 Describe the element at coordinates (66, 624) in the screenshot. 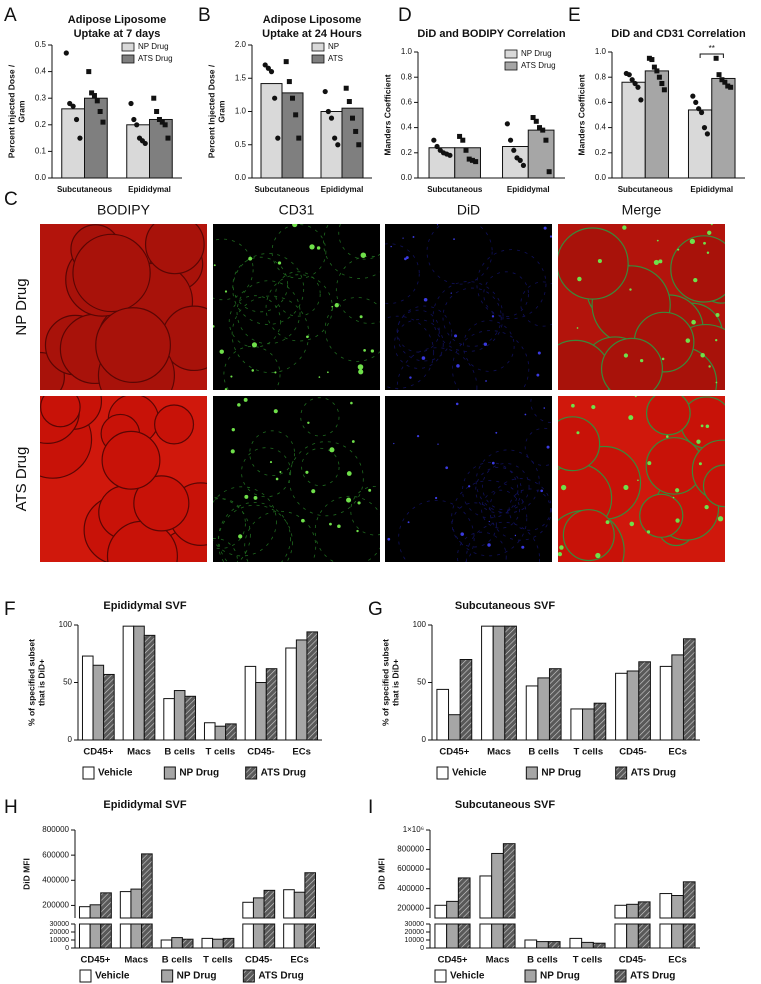

I see `y-tick-label: 100` at that location.